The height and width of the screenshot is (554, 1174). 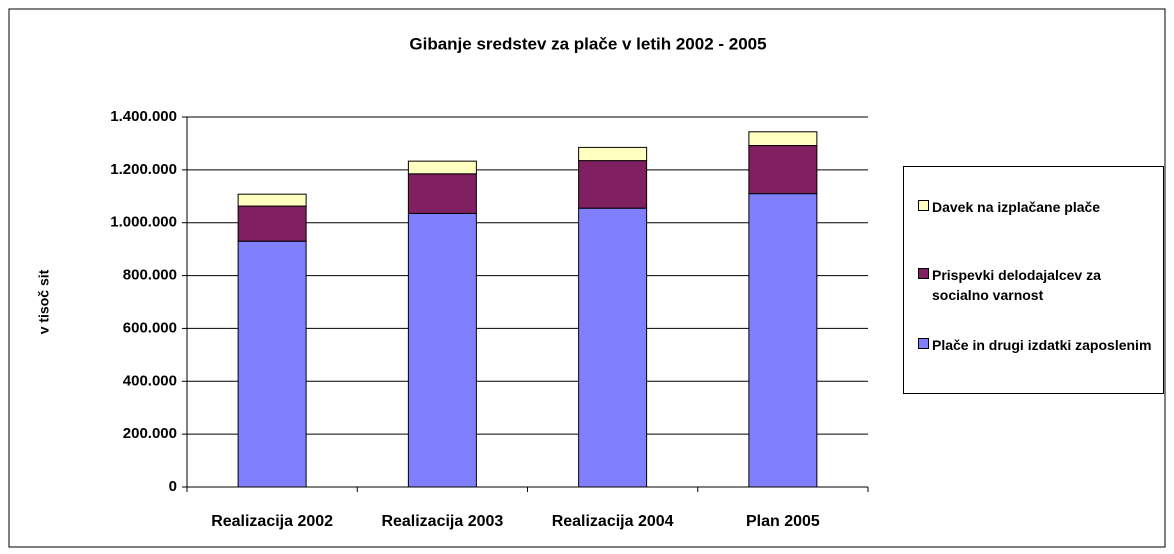 I want to click on x-tick-label: Realizacija 2004, so click(x=613, y=521).